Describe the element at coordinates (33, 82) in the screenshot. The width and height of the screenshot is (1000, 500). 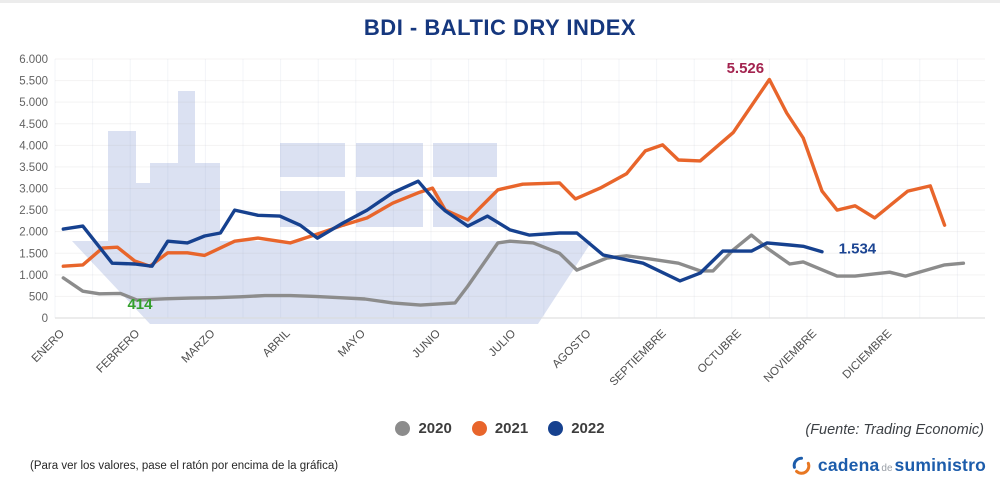
I see `y-axis-tick-label: 5.500` at that location.